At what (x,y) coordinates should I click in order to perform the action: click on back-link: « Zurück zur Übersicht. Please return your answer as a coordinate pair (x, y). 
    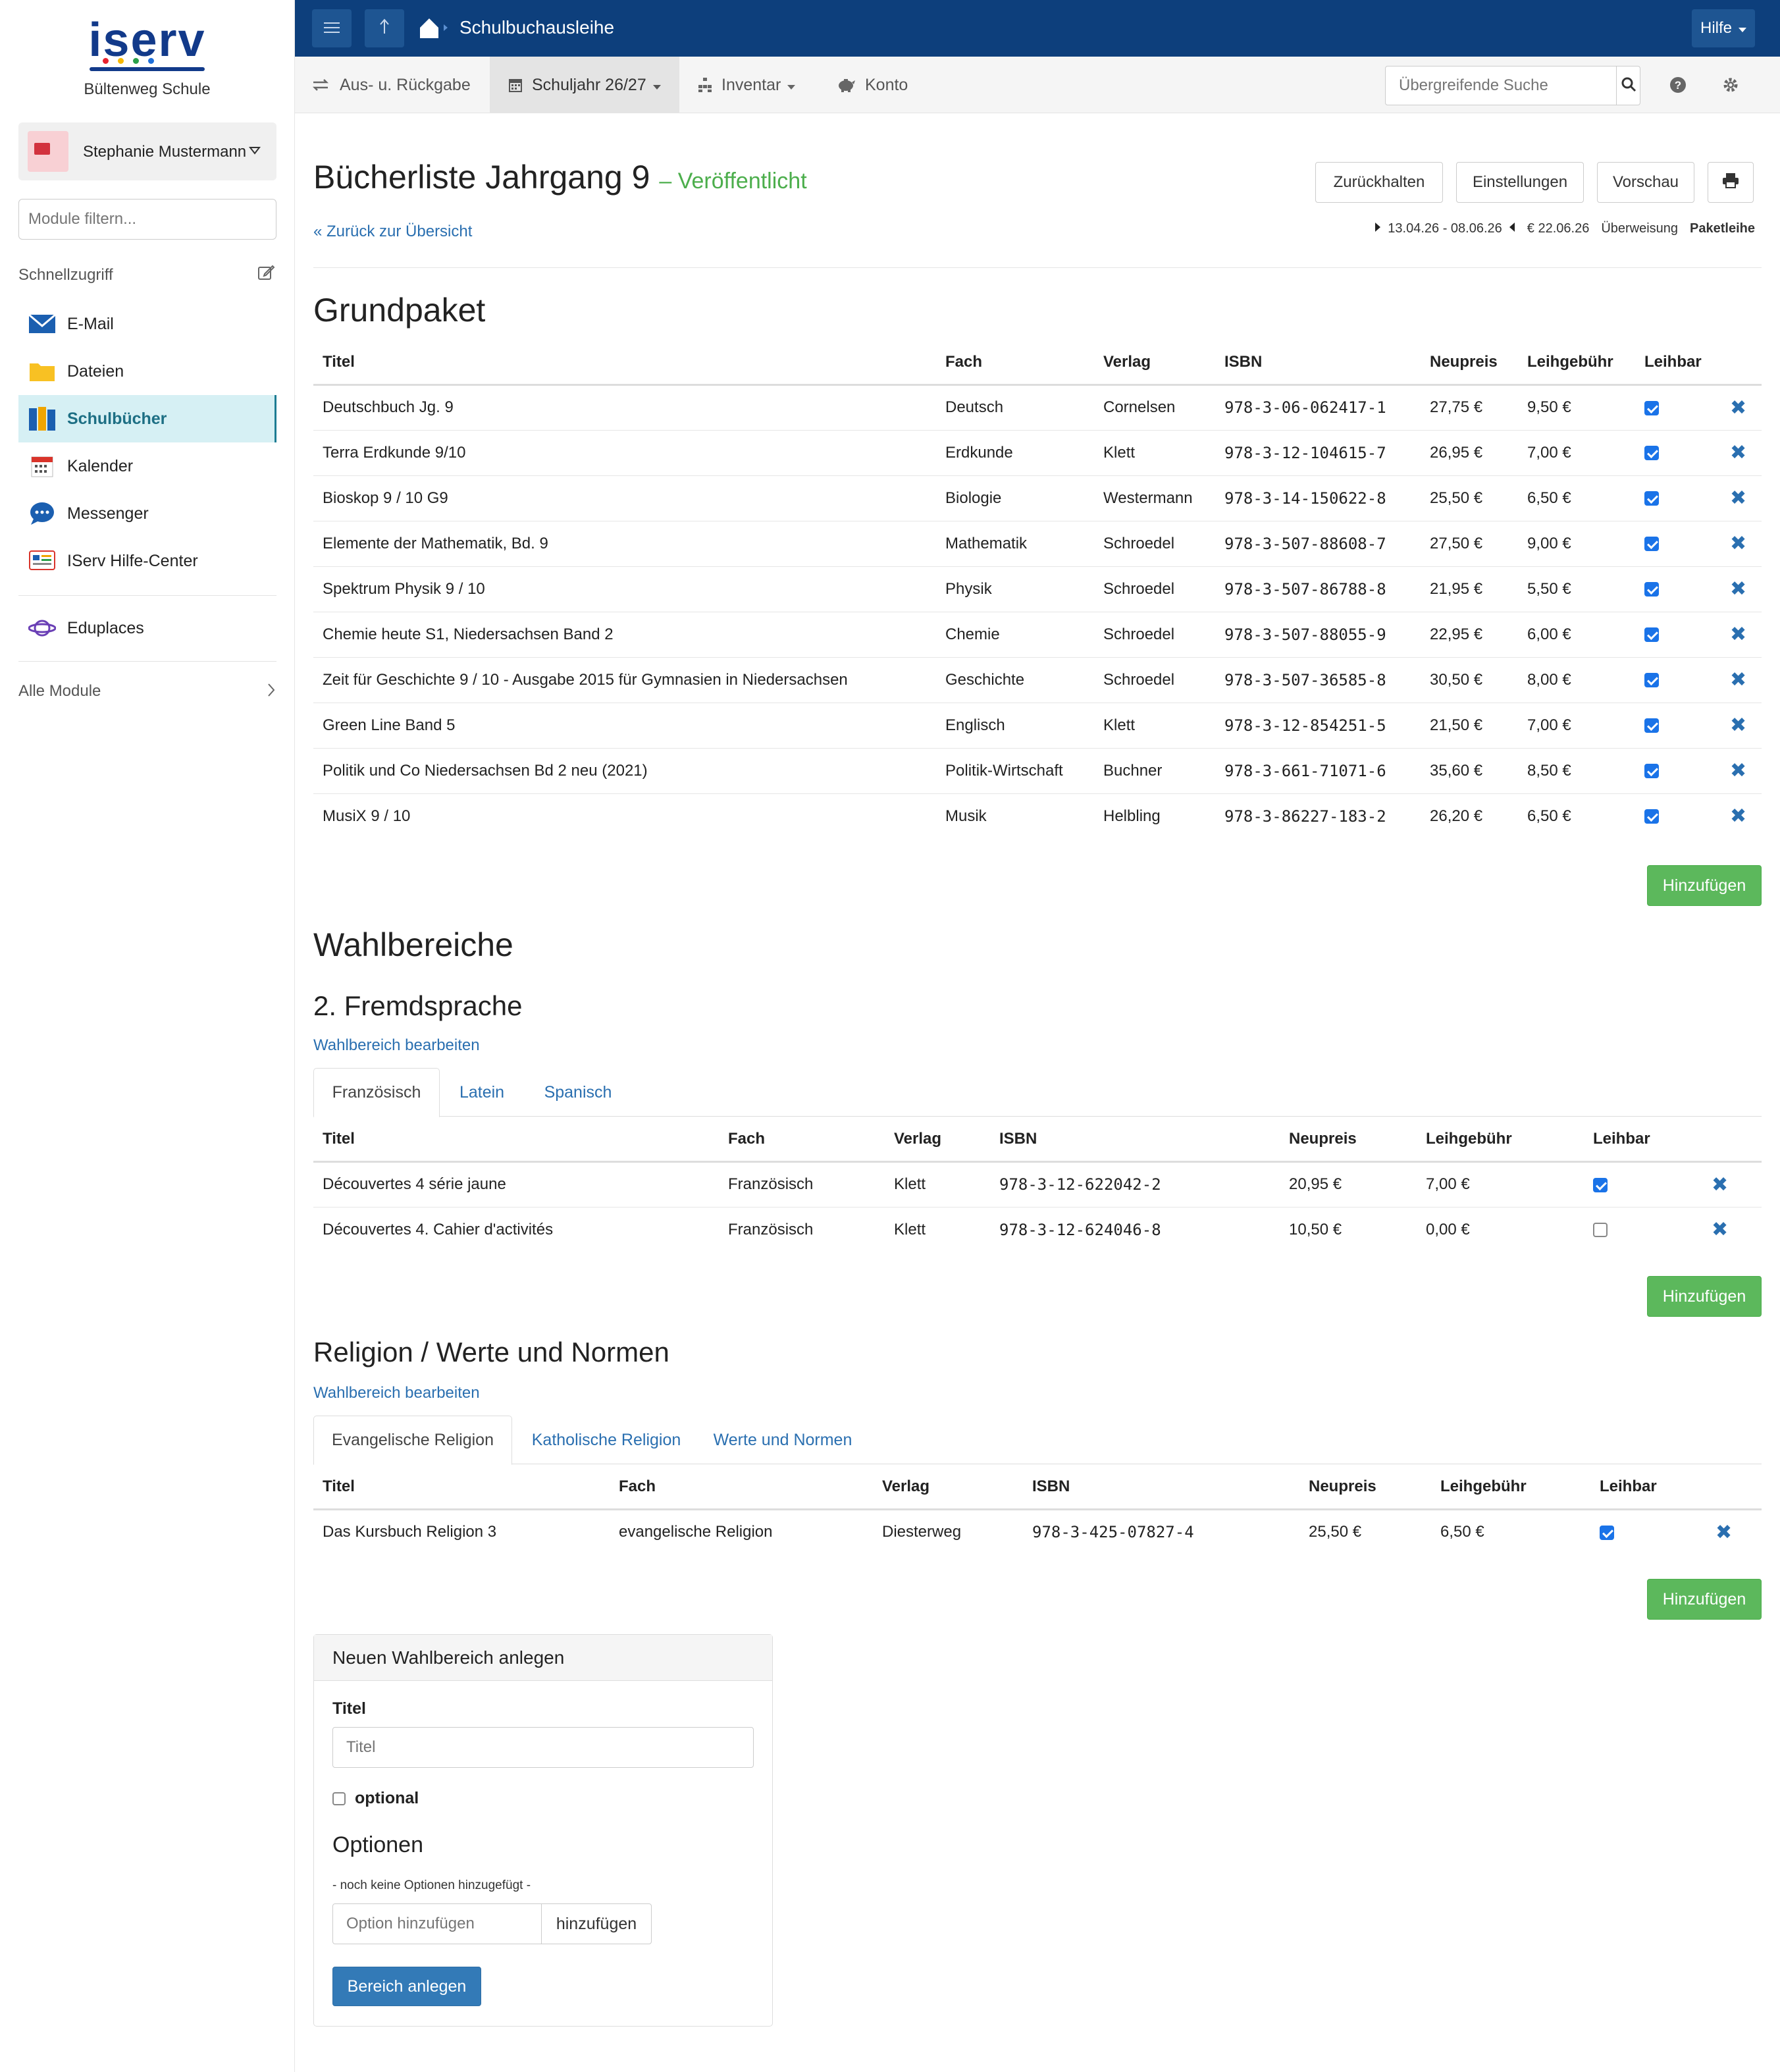
    Looking at the image, I should click on (393, 232).